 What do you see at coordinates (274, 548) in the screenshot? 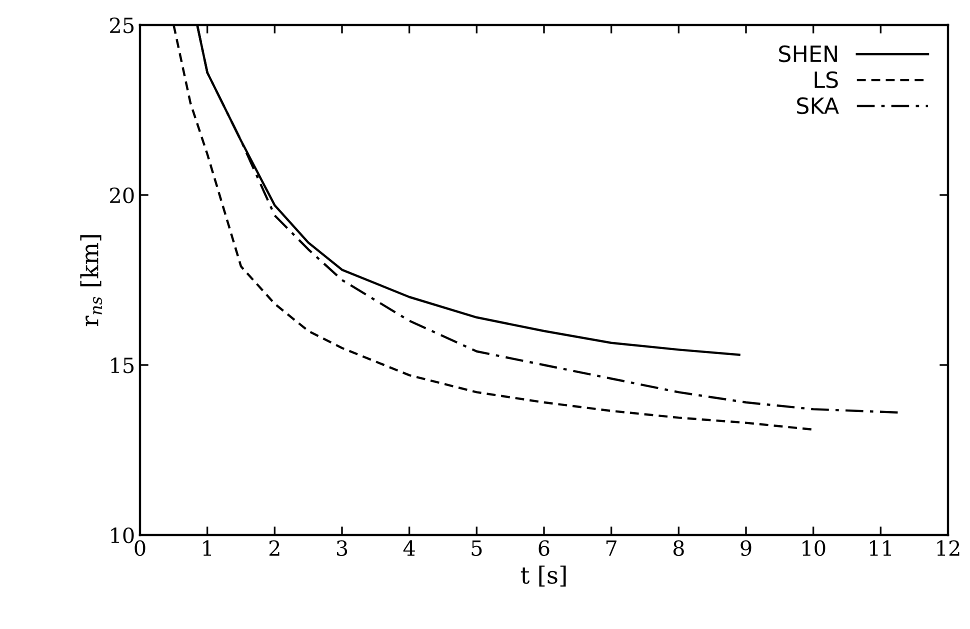
I see `x-tick-label: 2` at bounding box center [274, 548].